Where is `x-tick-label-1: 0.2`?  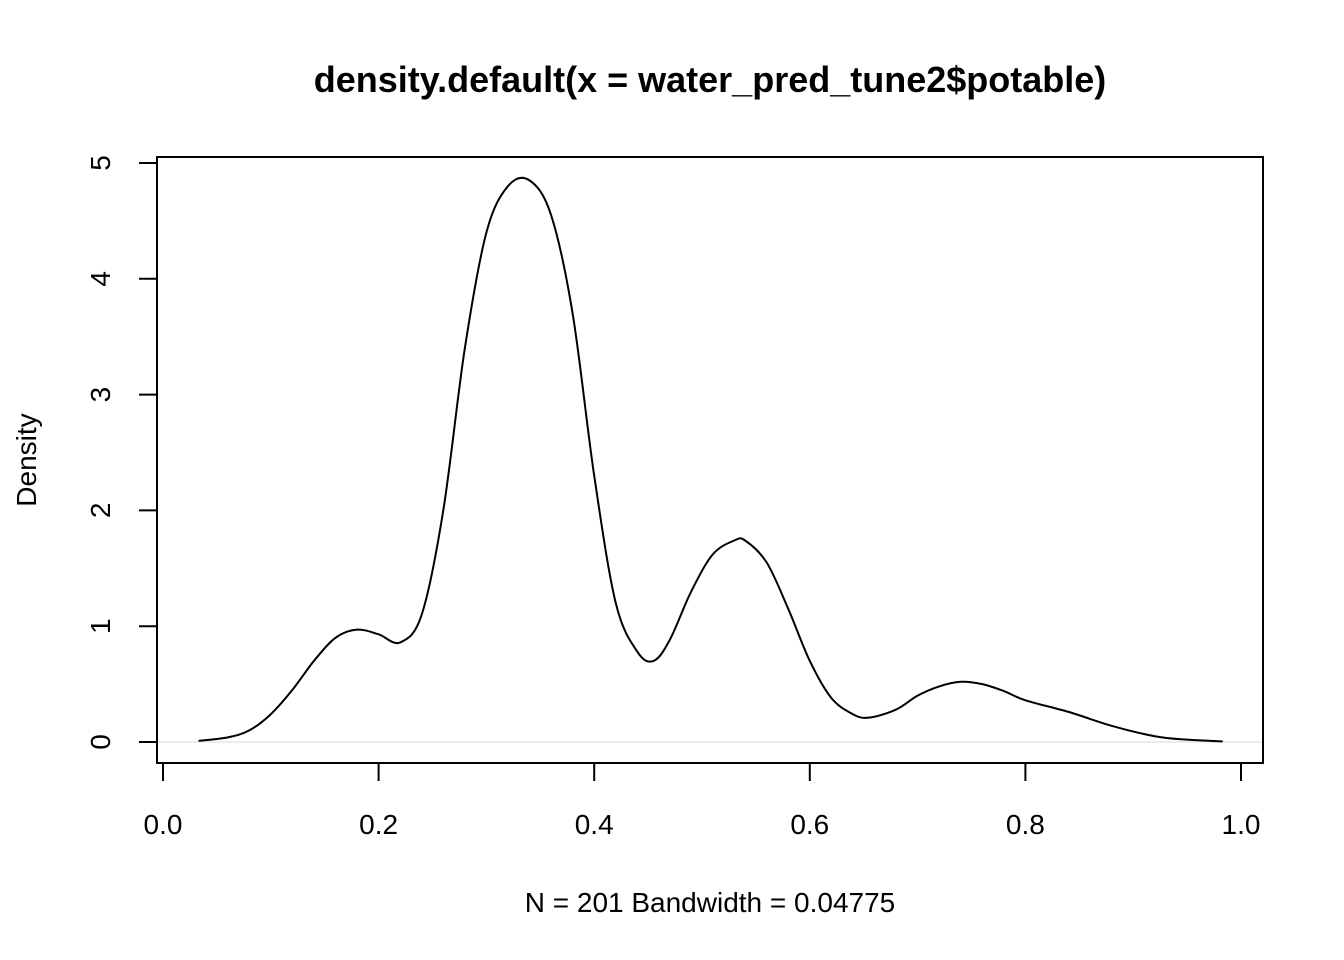 x-tick-label-1: 0.2 is located at coordinates (378, 824).